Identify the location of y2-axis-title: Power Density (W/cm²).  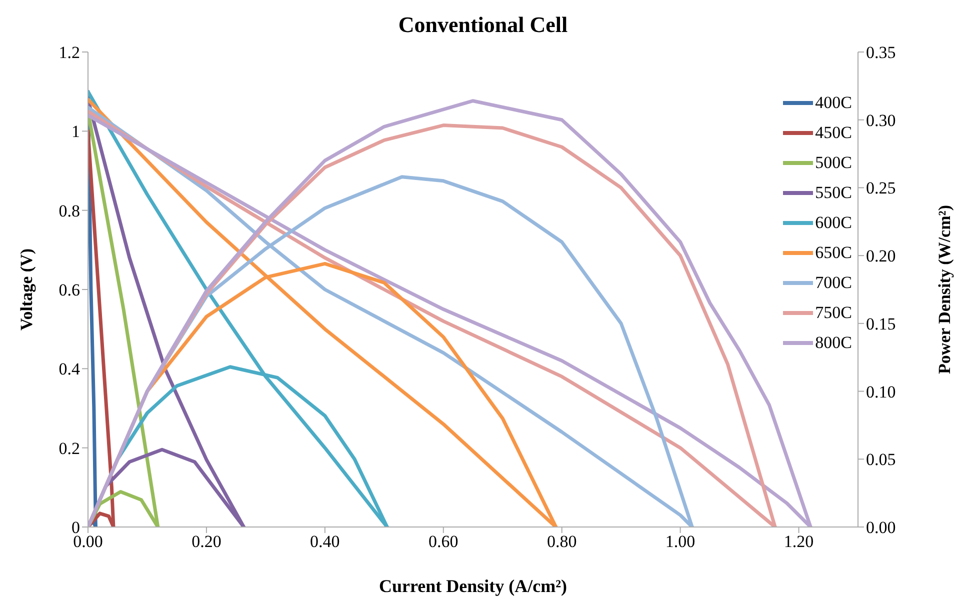
(944, 289).